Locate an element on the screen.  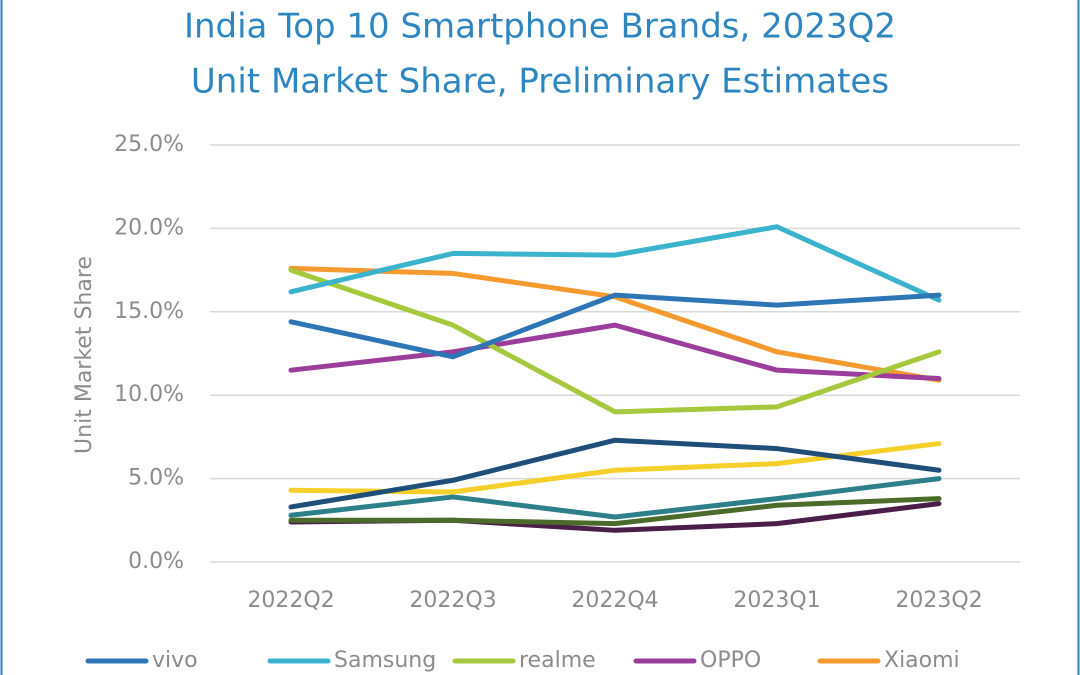
x-tick-label: 2022Q2 is located at coordinates (290, 600).